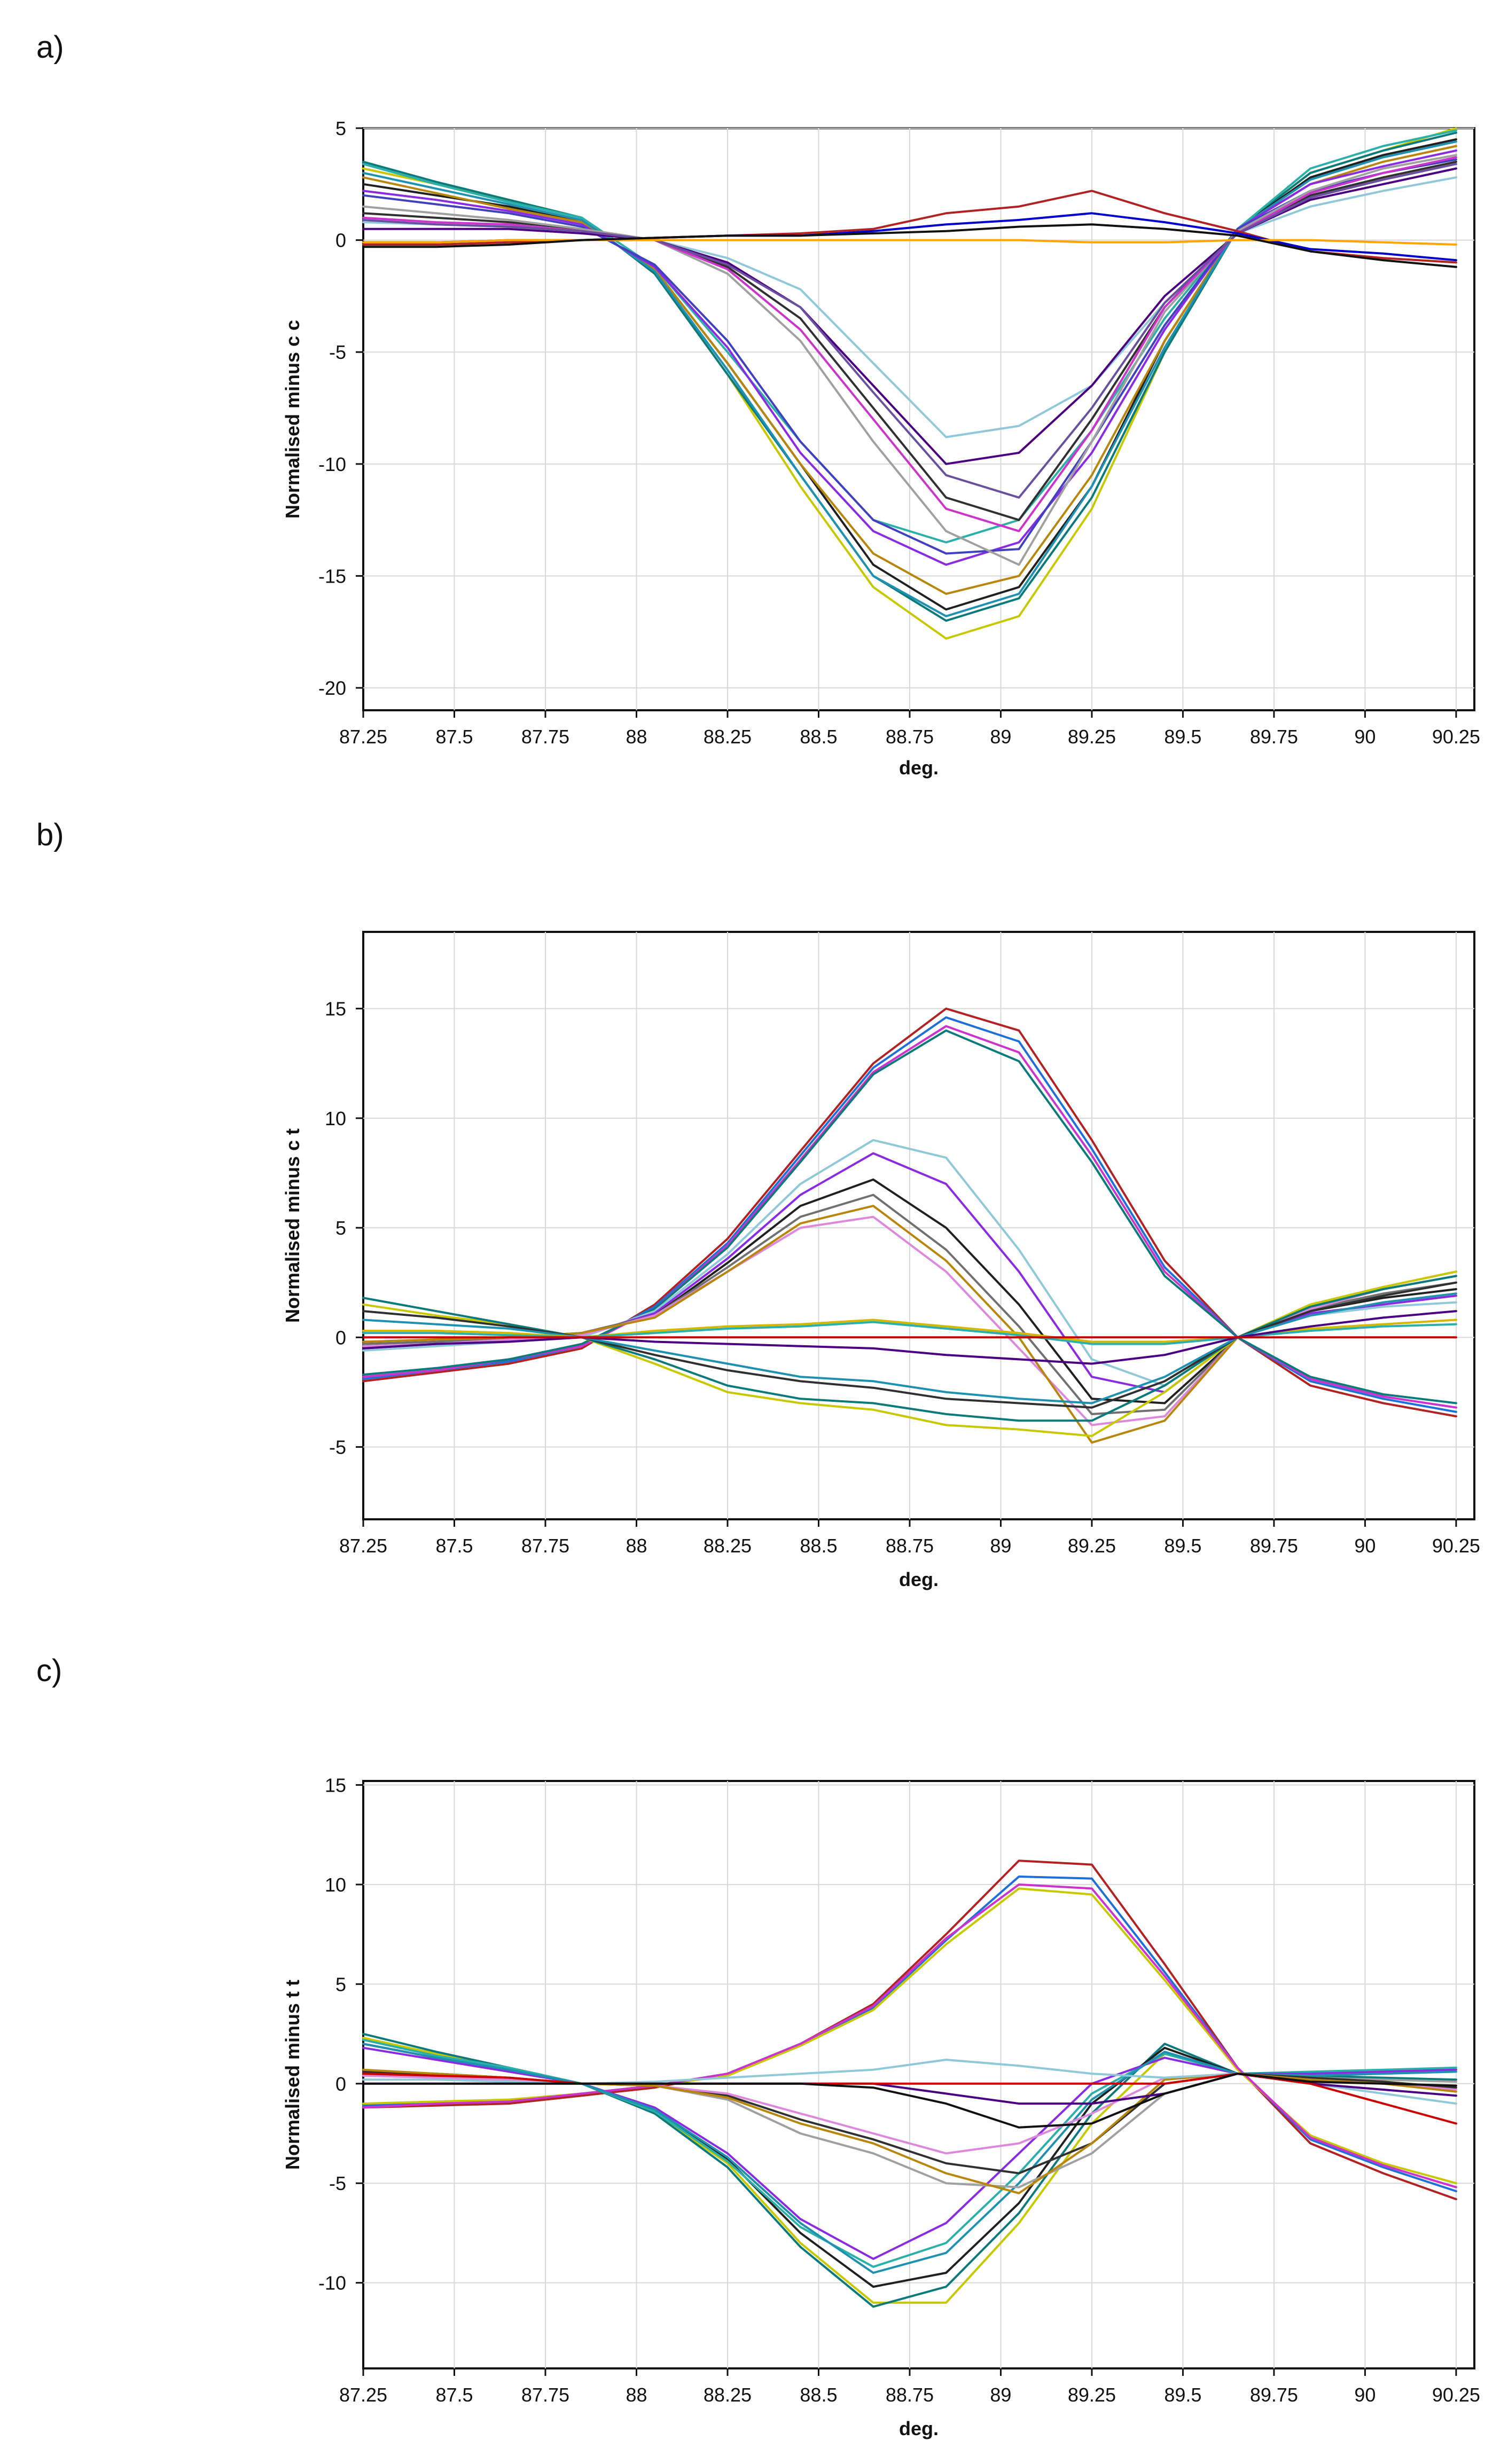 The height and width of the screenshot is (2464, 1508). Describe the element at coordinates (332, 688) in the screenshot. I see `y-tick-label: -20` at that location.